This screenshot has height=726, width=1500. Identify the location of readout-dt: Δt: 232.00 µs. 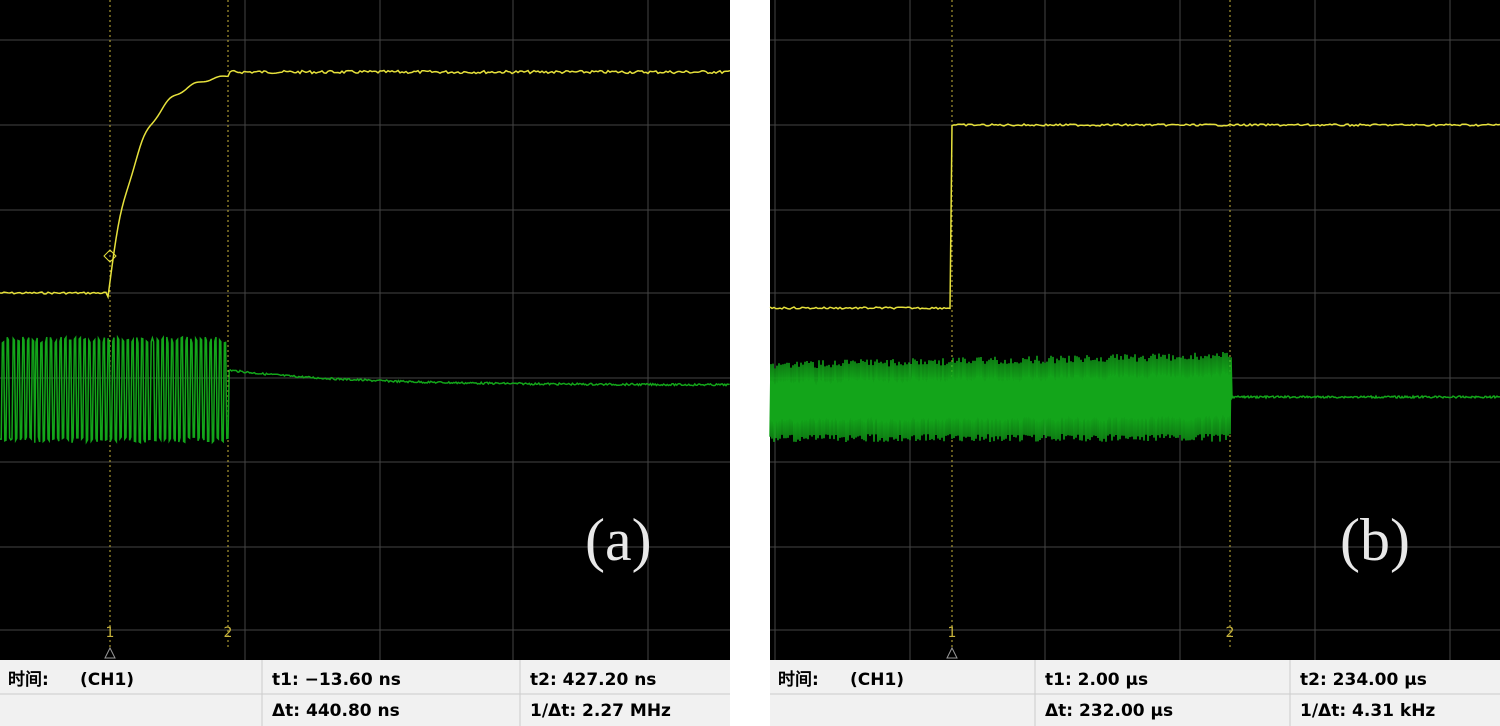
(1109, 711).